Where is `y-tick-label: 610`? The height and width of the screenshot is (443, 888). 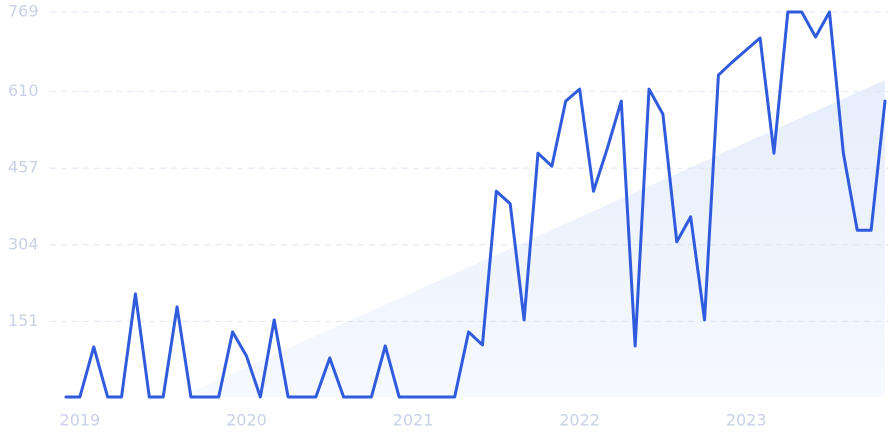
y-tick-label: 610 is located at coordinates (23, 90).